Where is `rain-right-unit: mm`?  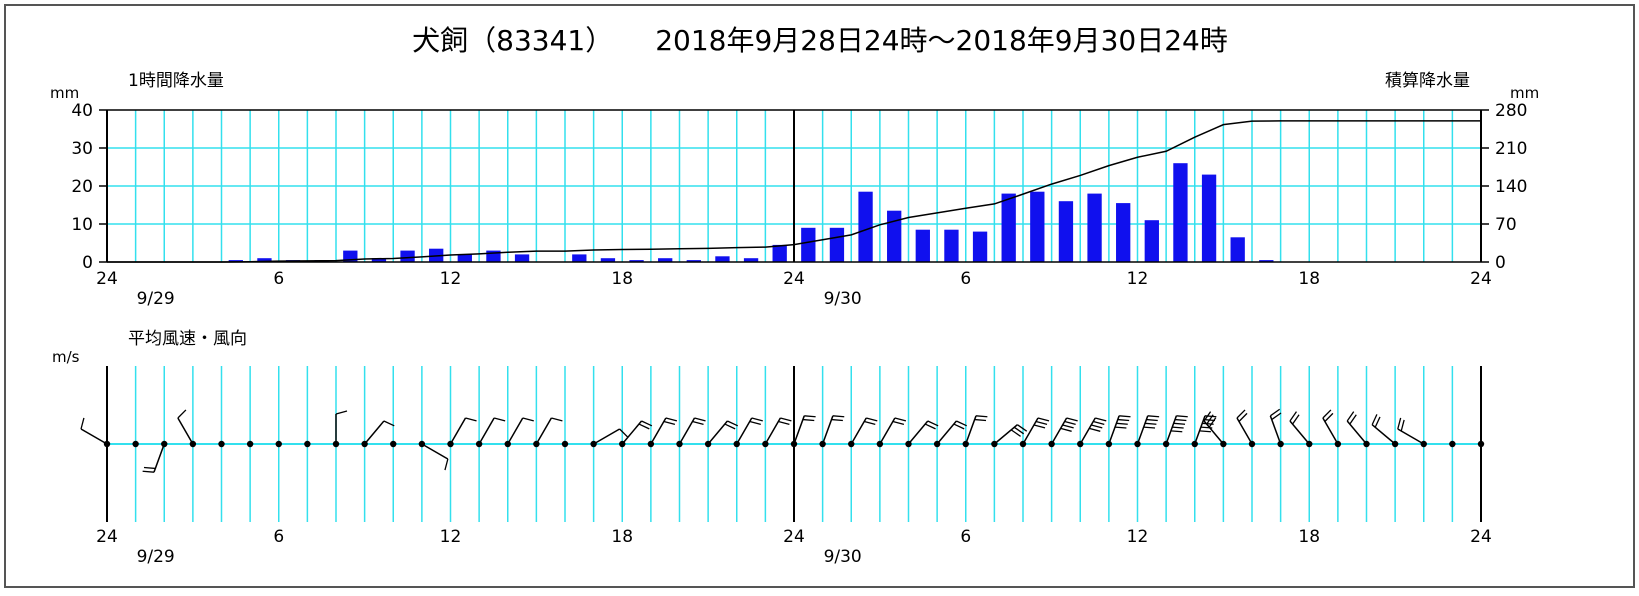 rain-right-unit: mm is located at coordinates (1524, 93).